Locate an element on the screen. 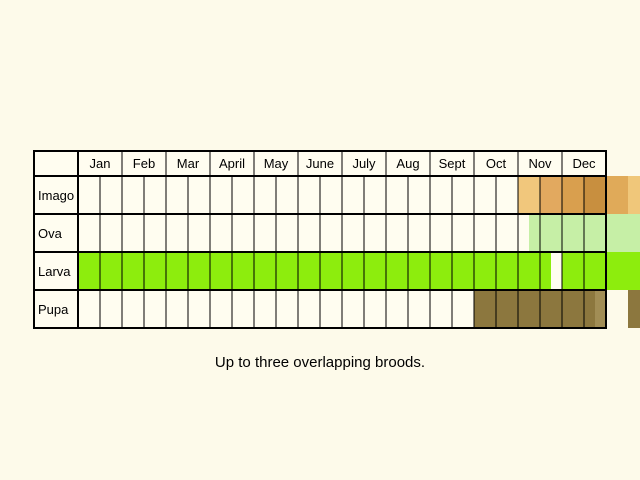 This screenshot has height=480, width=640. month-header: Nov is located at coordinates (540, 163).